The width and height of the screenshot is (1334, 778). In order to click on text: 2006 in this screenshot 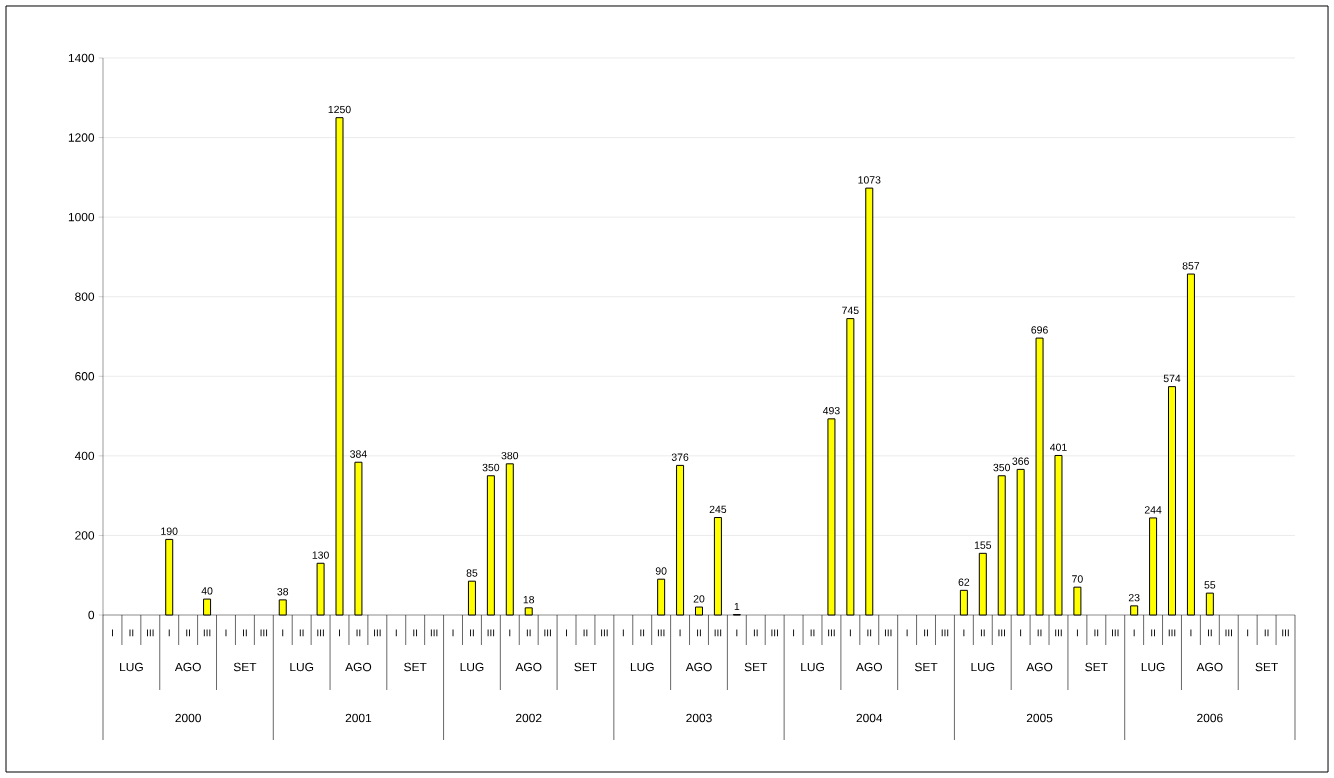, I will do `click(1210, 718)`.